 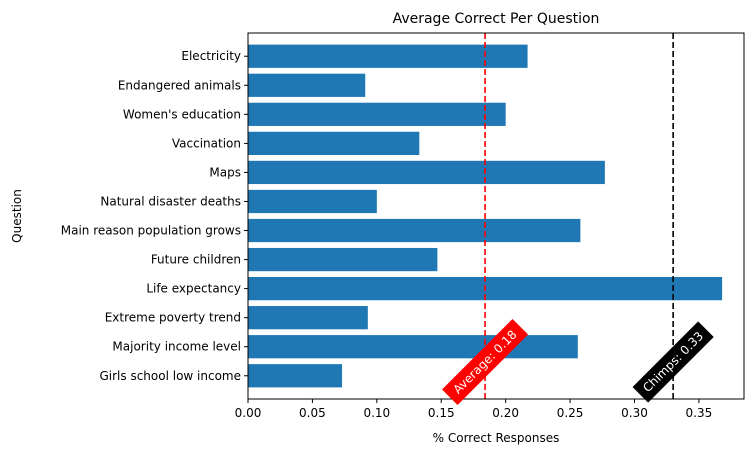 What do you see at coordinates (182, 114) in the screenshot?
I see `y-tick-label: Women's education` at bounding box center [182, 114].